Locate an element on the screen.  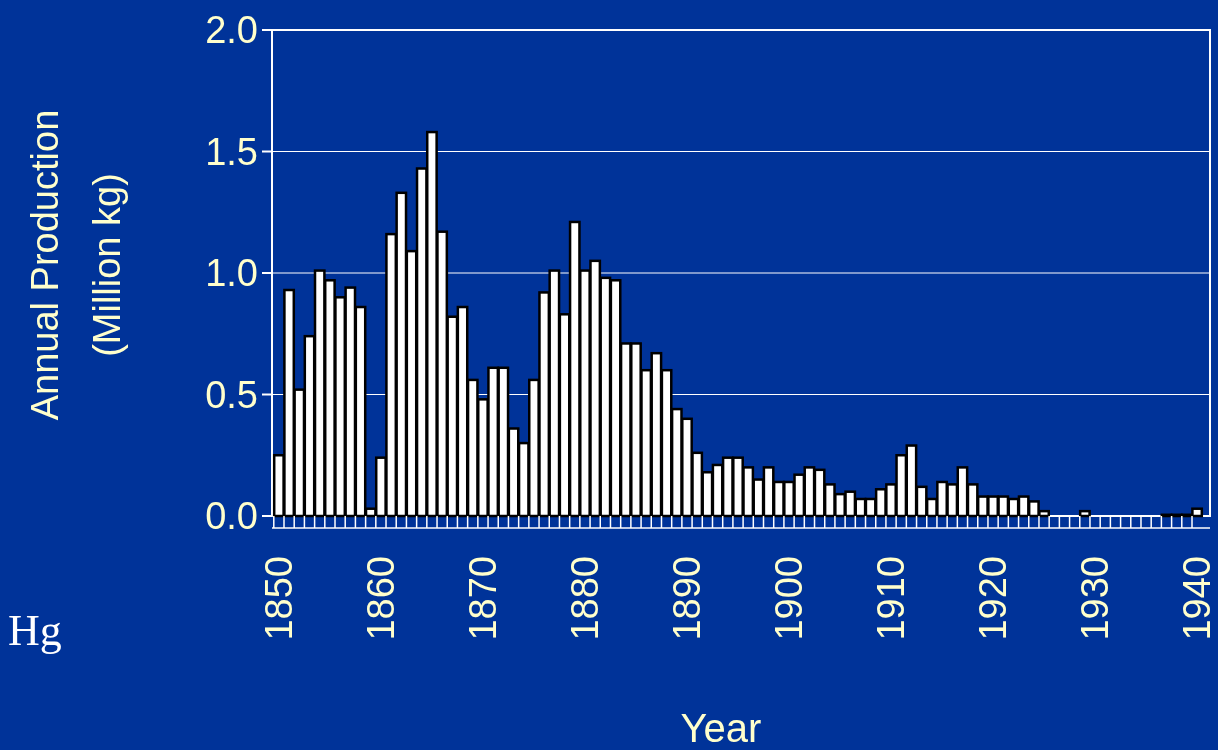
y-tick-label: 0.5 is located at coordinates (231, 394).